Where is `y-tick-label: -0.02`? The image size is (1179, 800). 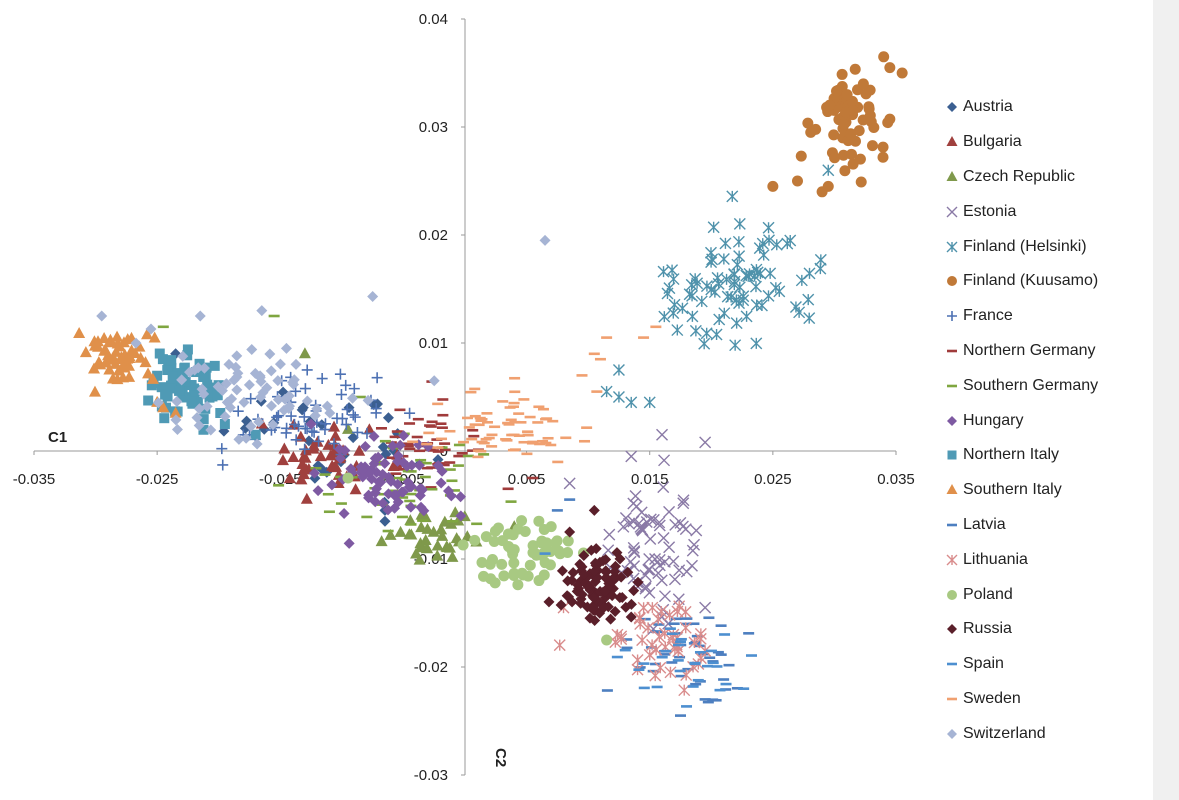 y-tick-label: -0.02 is located at coordinates (431, 667).